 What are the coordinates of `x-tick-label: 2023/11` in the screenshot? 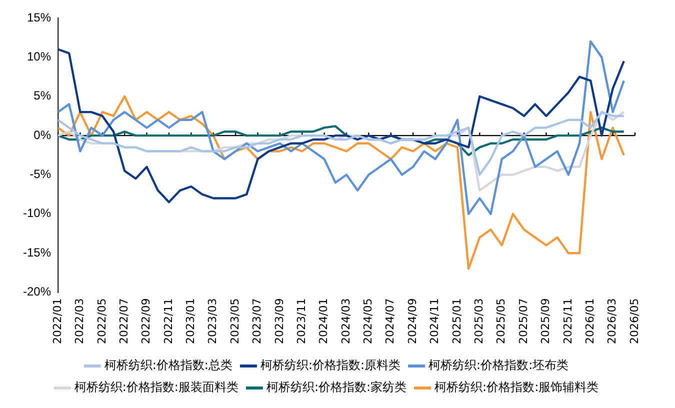 It's located at (301, 321).